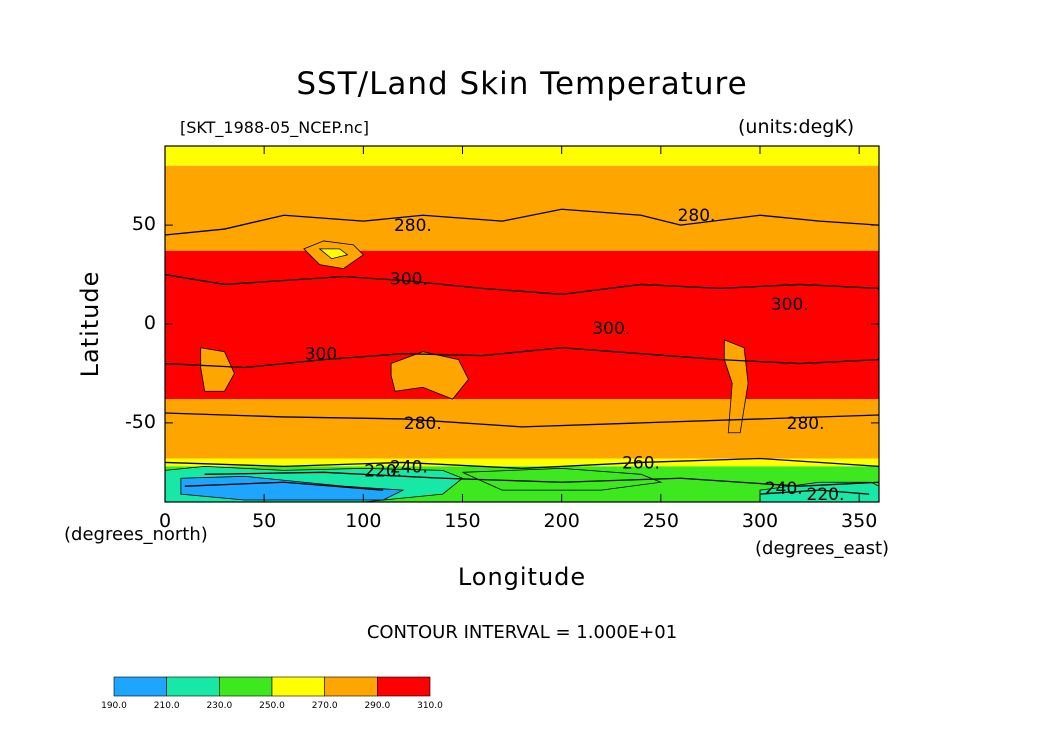  I want to click on y-tick-label: -50, so click(140, 421).